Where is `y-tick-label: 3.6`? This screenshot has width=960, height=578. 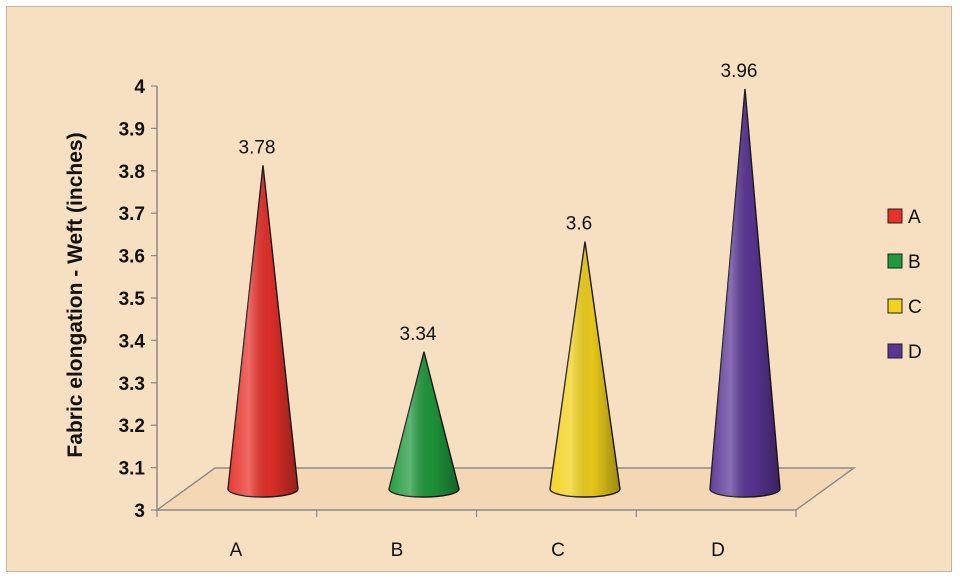 y-tick-label: 3.6 is located at coordinates (132, 257).